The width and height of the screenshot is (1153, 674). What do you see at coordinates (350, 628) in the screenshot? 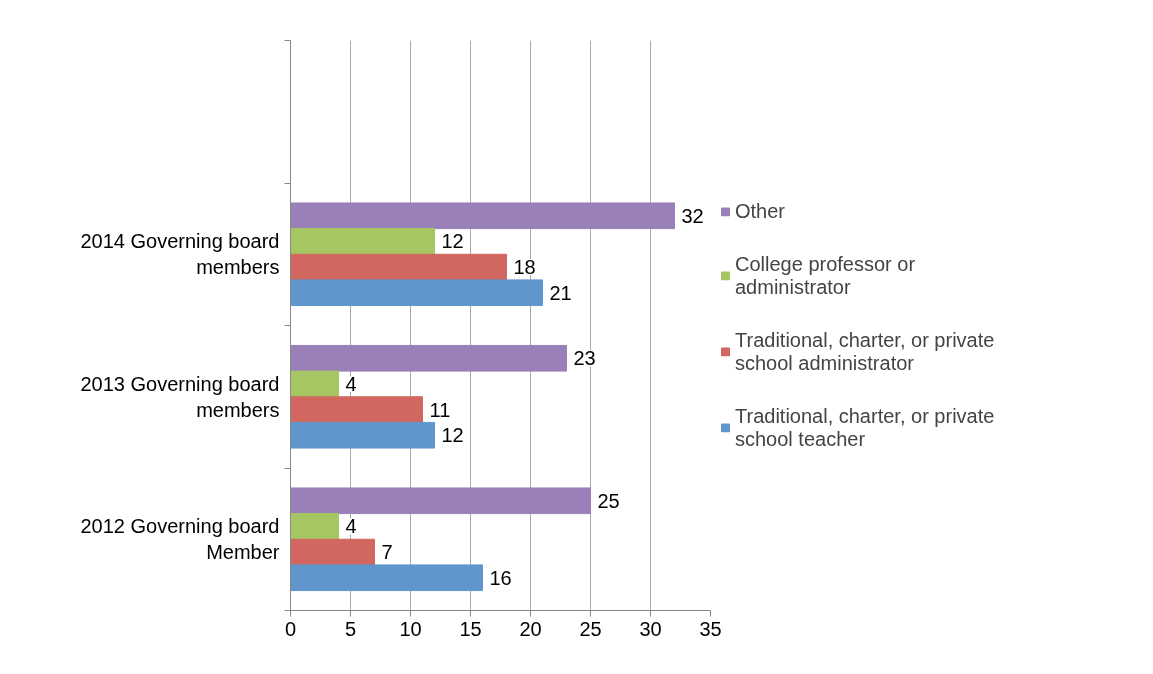
I see `x-tick-label: 5` at bounding box center [350, 628].